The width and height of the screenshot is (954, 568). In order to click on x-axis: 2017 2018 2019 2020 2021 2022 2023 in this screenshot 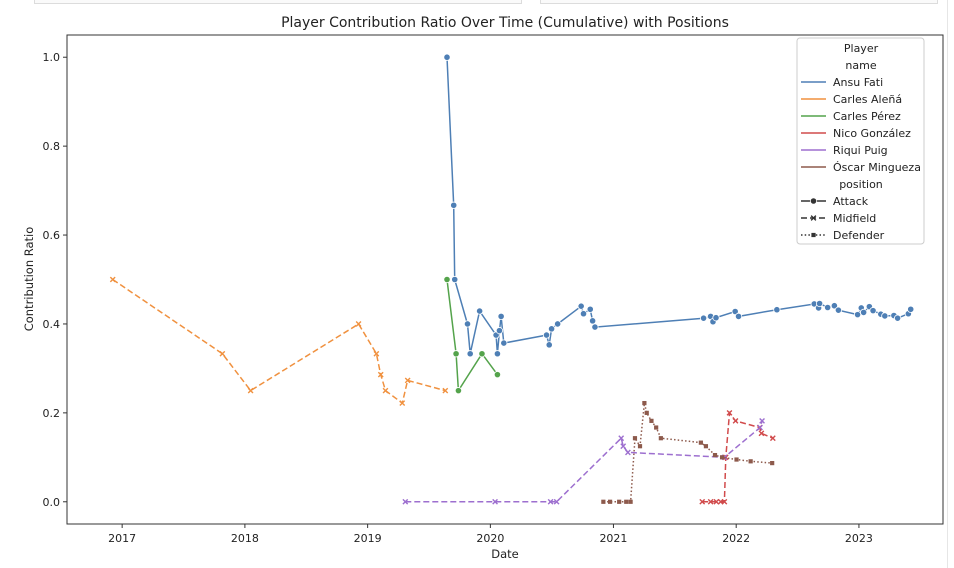, I will do `click(490, 534)`.